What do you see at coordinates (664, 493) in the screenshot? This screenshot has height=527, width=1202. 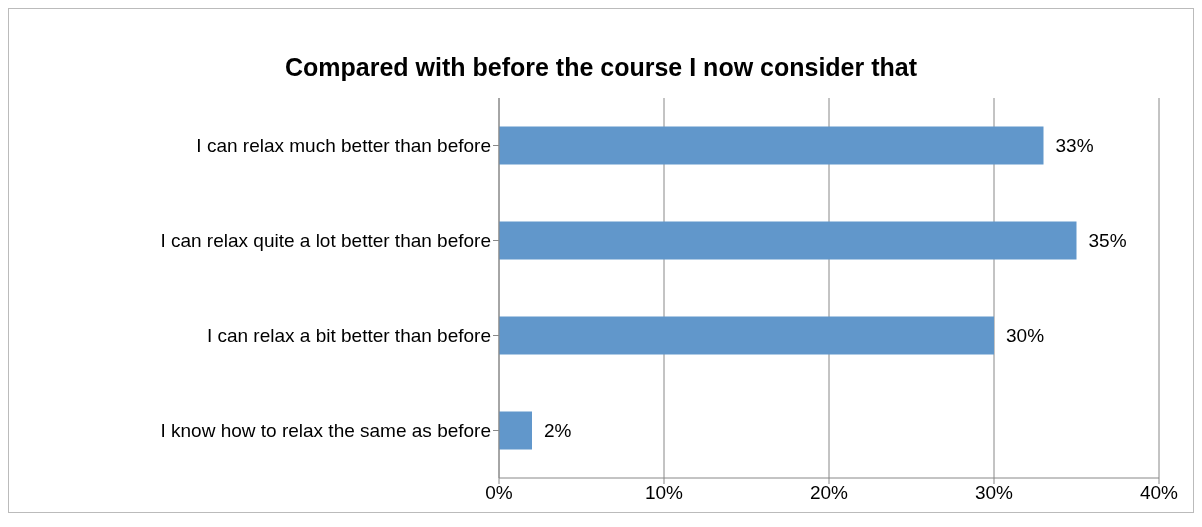 I see `x-tick-label: 10%` at bounding box center [664, 493].